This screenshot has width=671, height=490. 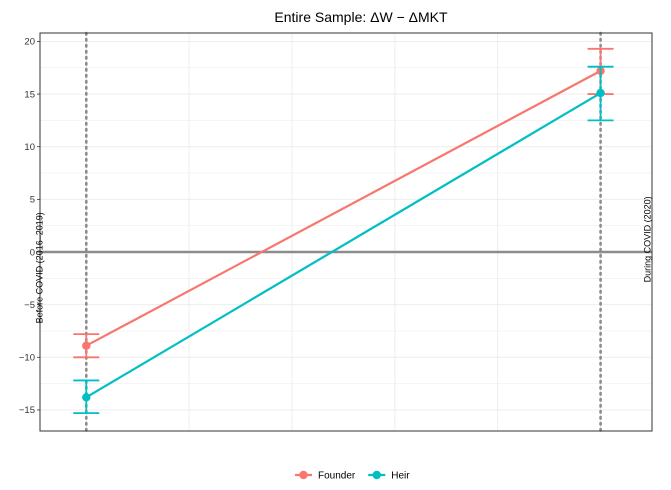 I want to click on chart-title: Entire Sample: ΔW − ΔMKT, so click(x=361, y=17).